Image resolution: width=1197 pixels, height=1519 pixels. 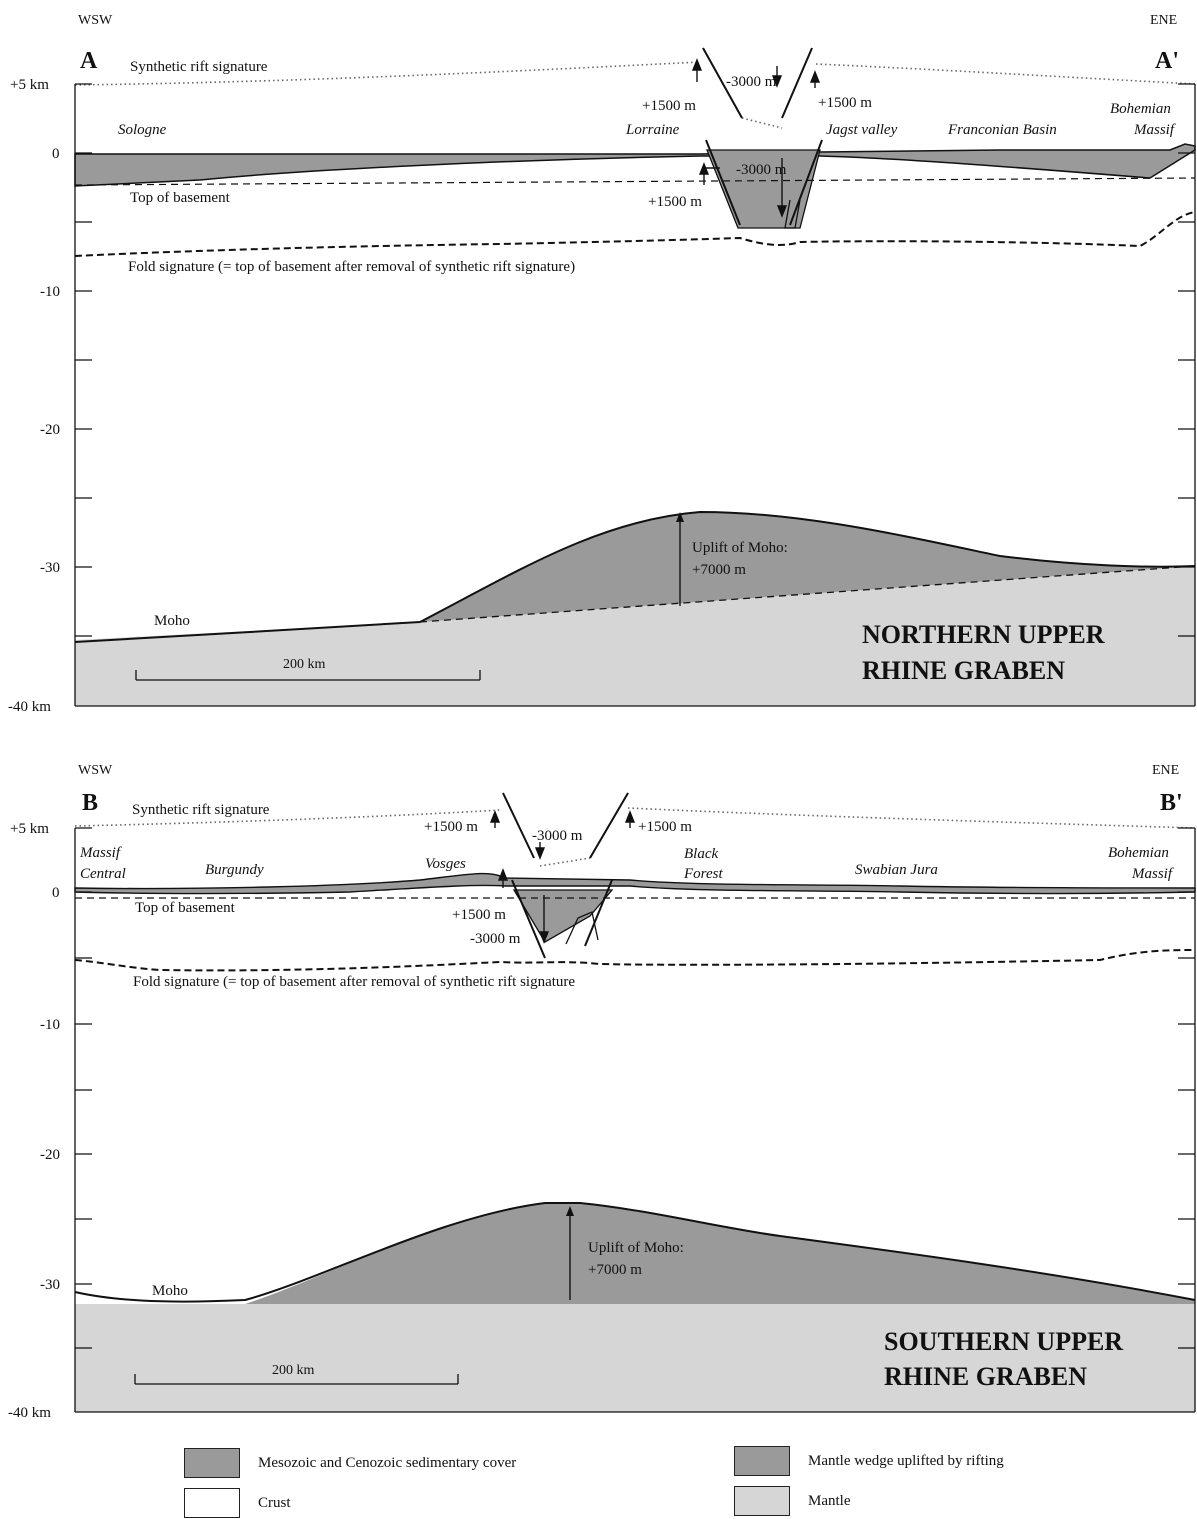 I want to click on section-label-start: B, so click(x=90, y=803).